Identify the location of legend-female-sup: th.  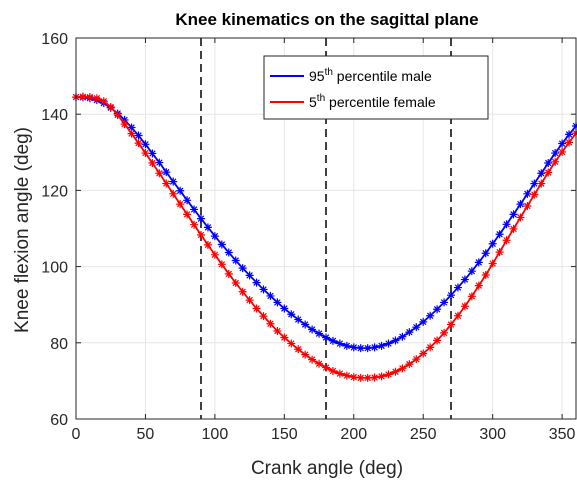
(321, 98).